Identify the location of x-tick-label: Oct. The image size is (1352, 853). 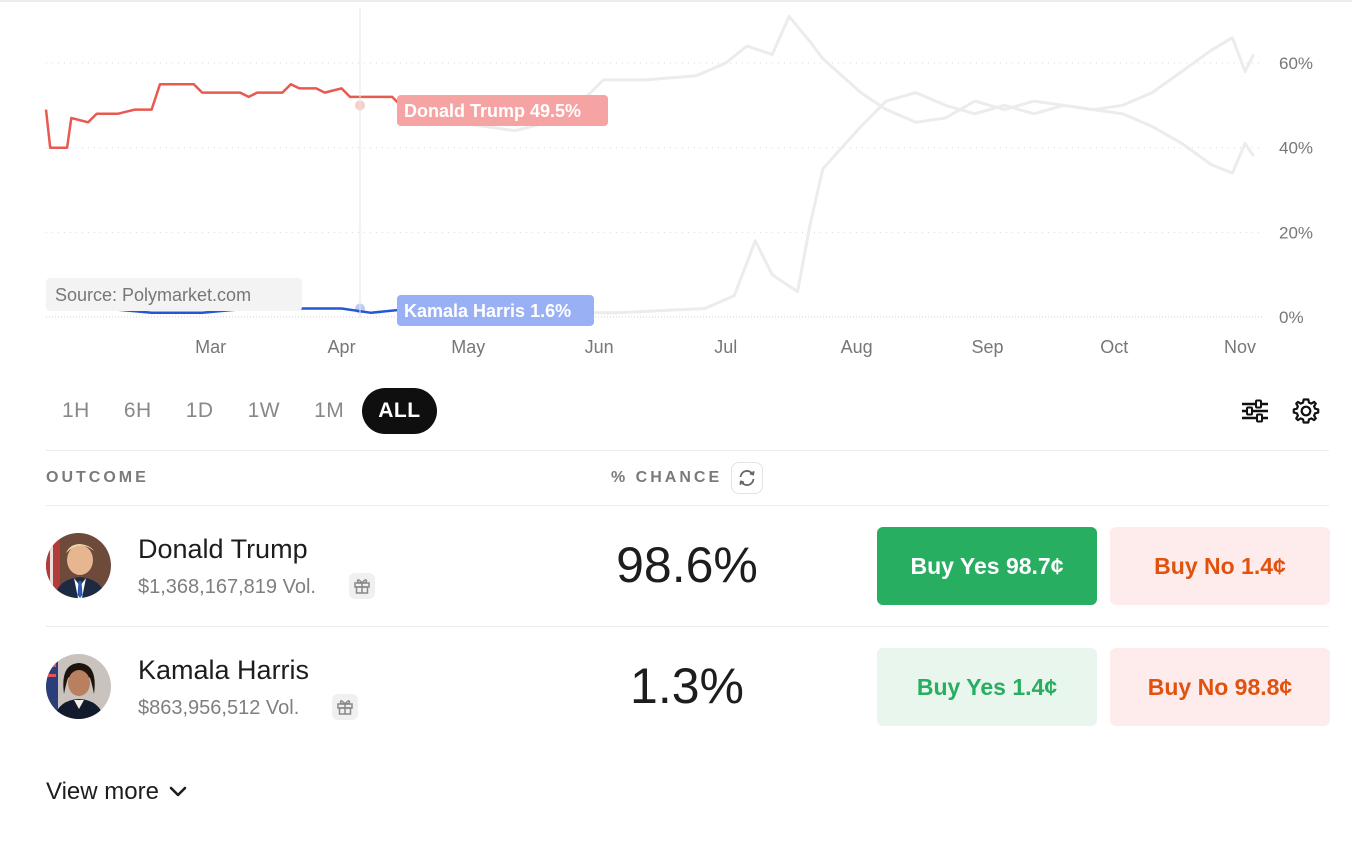
(1114, 347).